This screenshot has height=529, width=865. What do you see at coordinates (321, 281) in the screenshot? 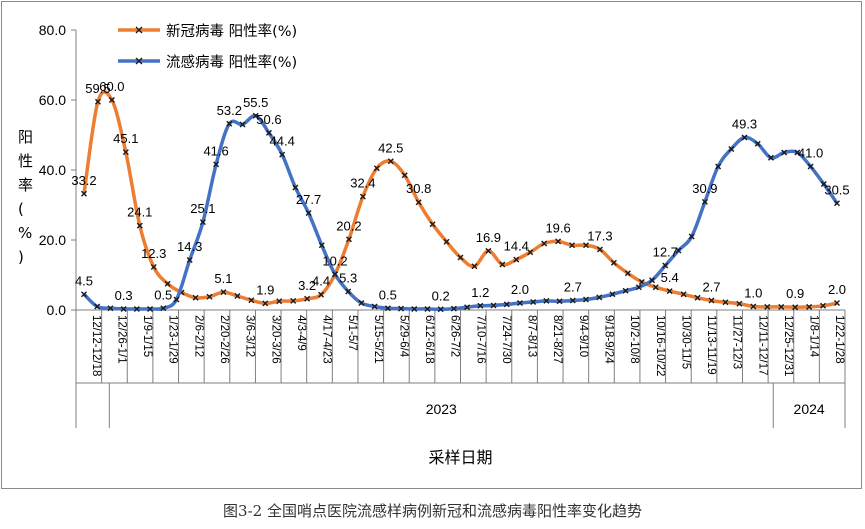
I see `data-label-covid: 4.4` at bounding box center [321, 281].